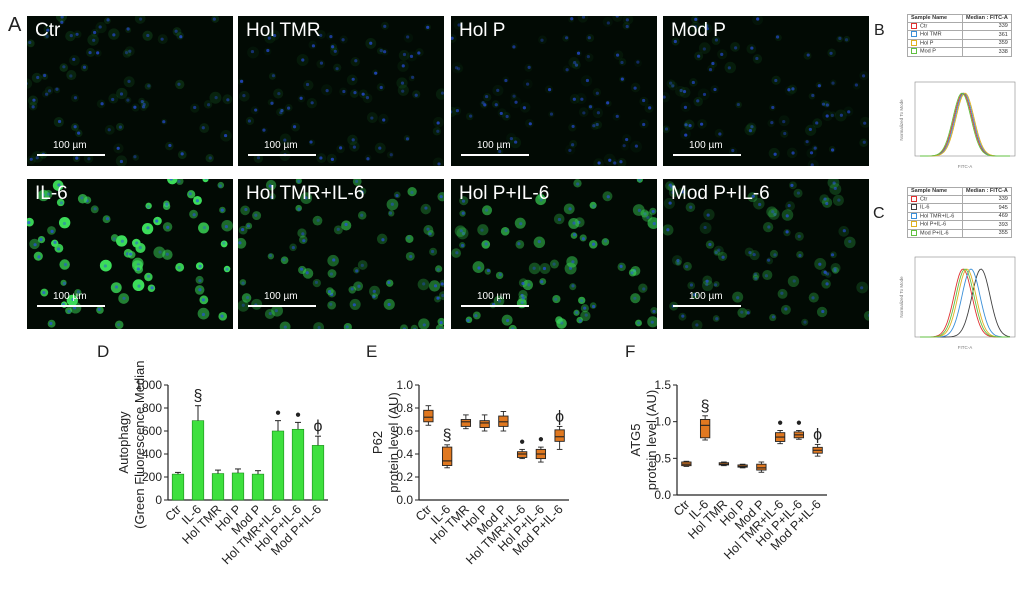 The image size is (1024, 597). What do you see at coordinates (959, 52) in the screenshot?
I see `flow-row: Mod P 338` at bounding box center [959, 52].